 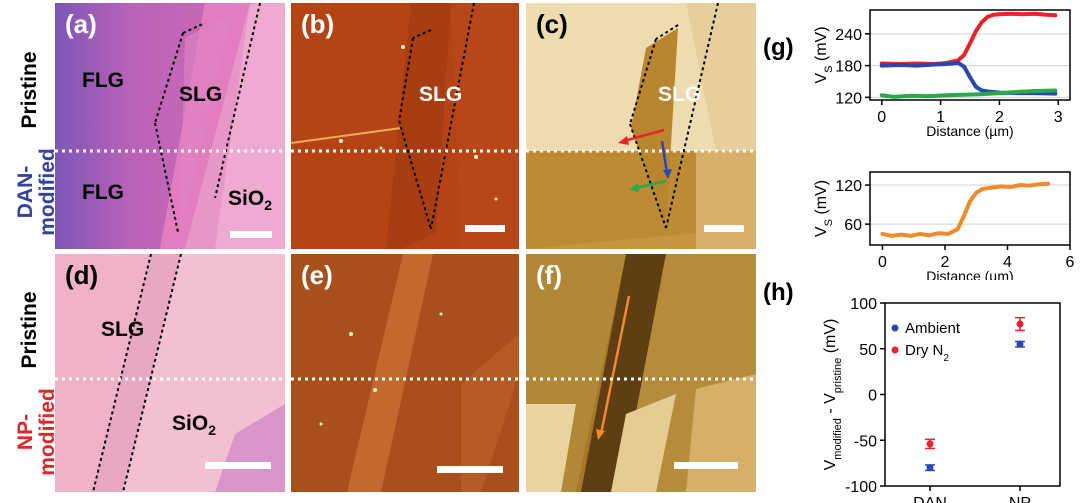 What do you see at coordinates (170, 126) in the screenshot?
I see `panel-a-optical-image: (a) FLG SLG FLG SiO2` at bounding box center [170, 126].